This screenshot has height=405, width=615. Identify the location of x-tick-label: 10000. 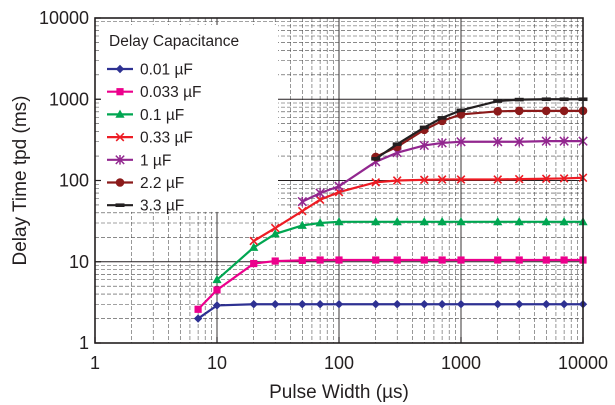
(583, 363).